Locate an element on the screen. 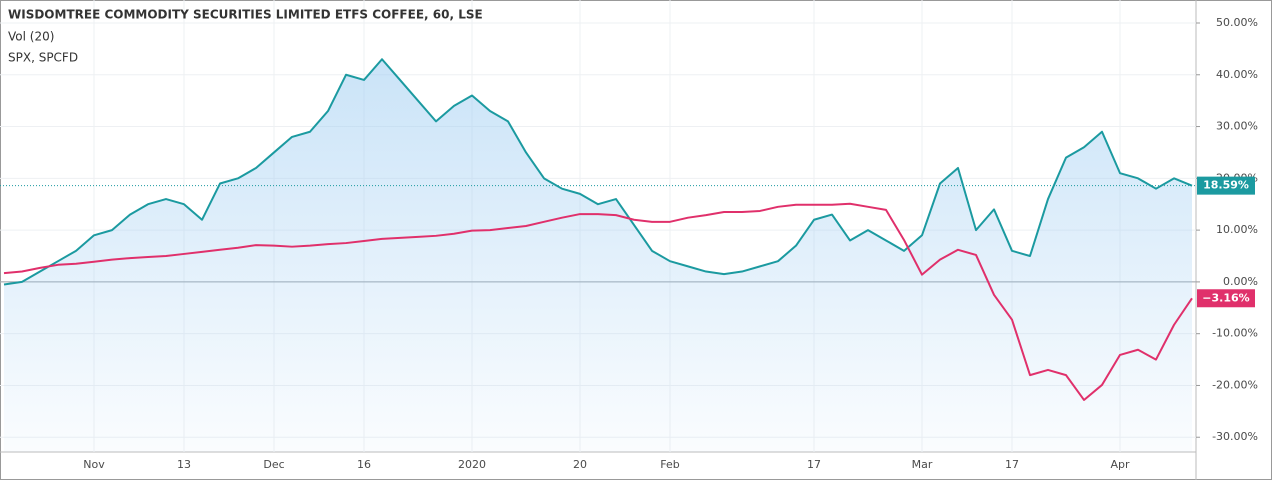 The image size is (1272, 484). x-tick-label: 16 is located at coordinates (364, 464).